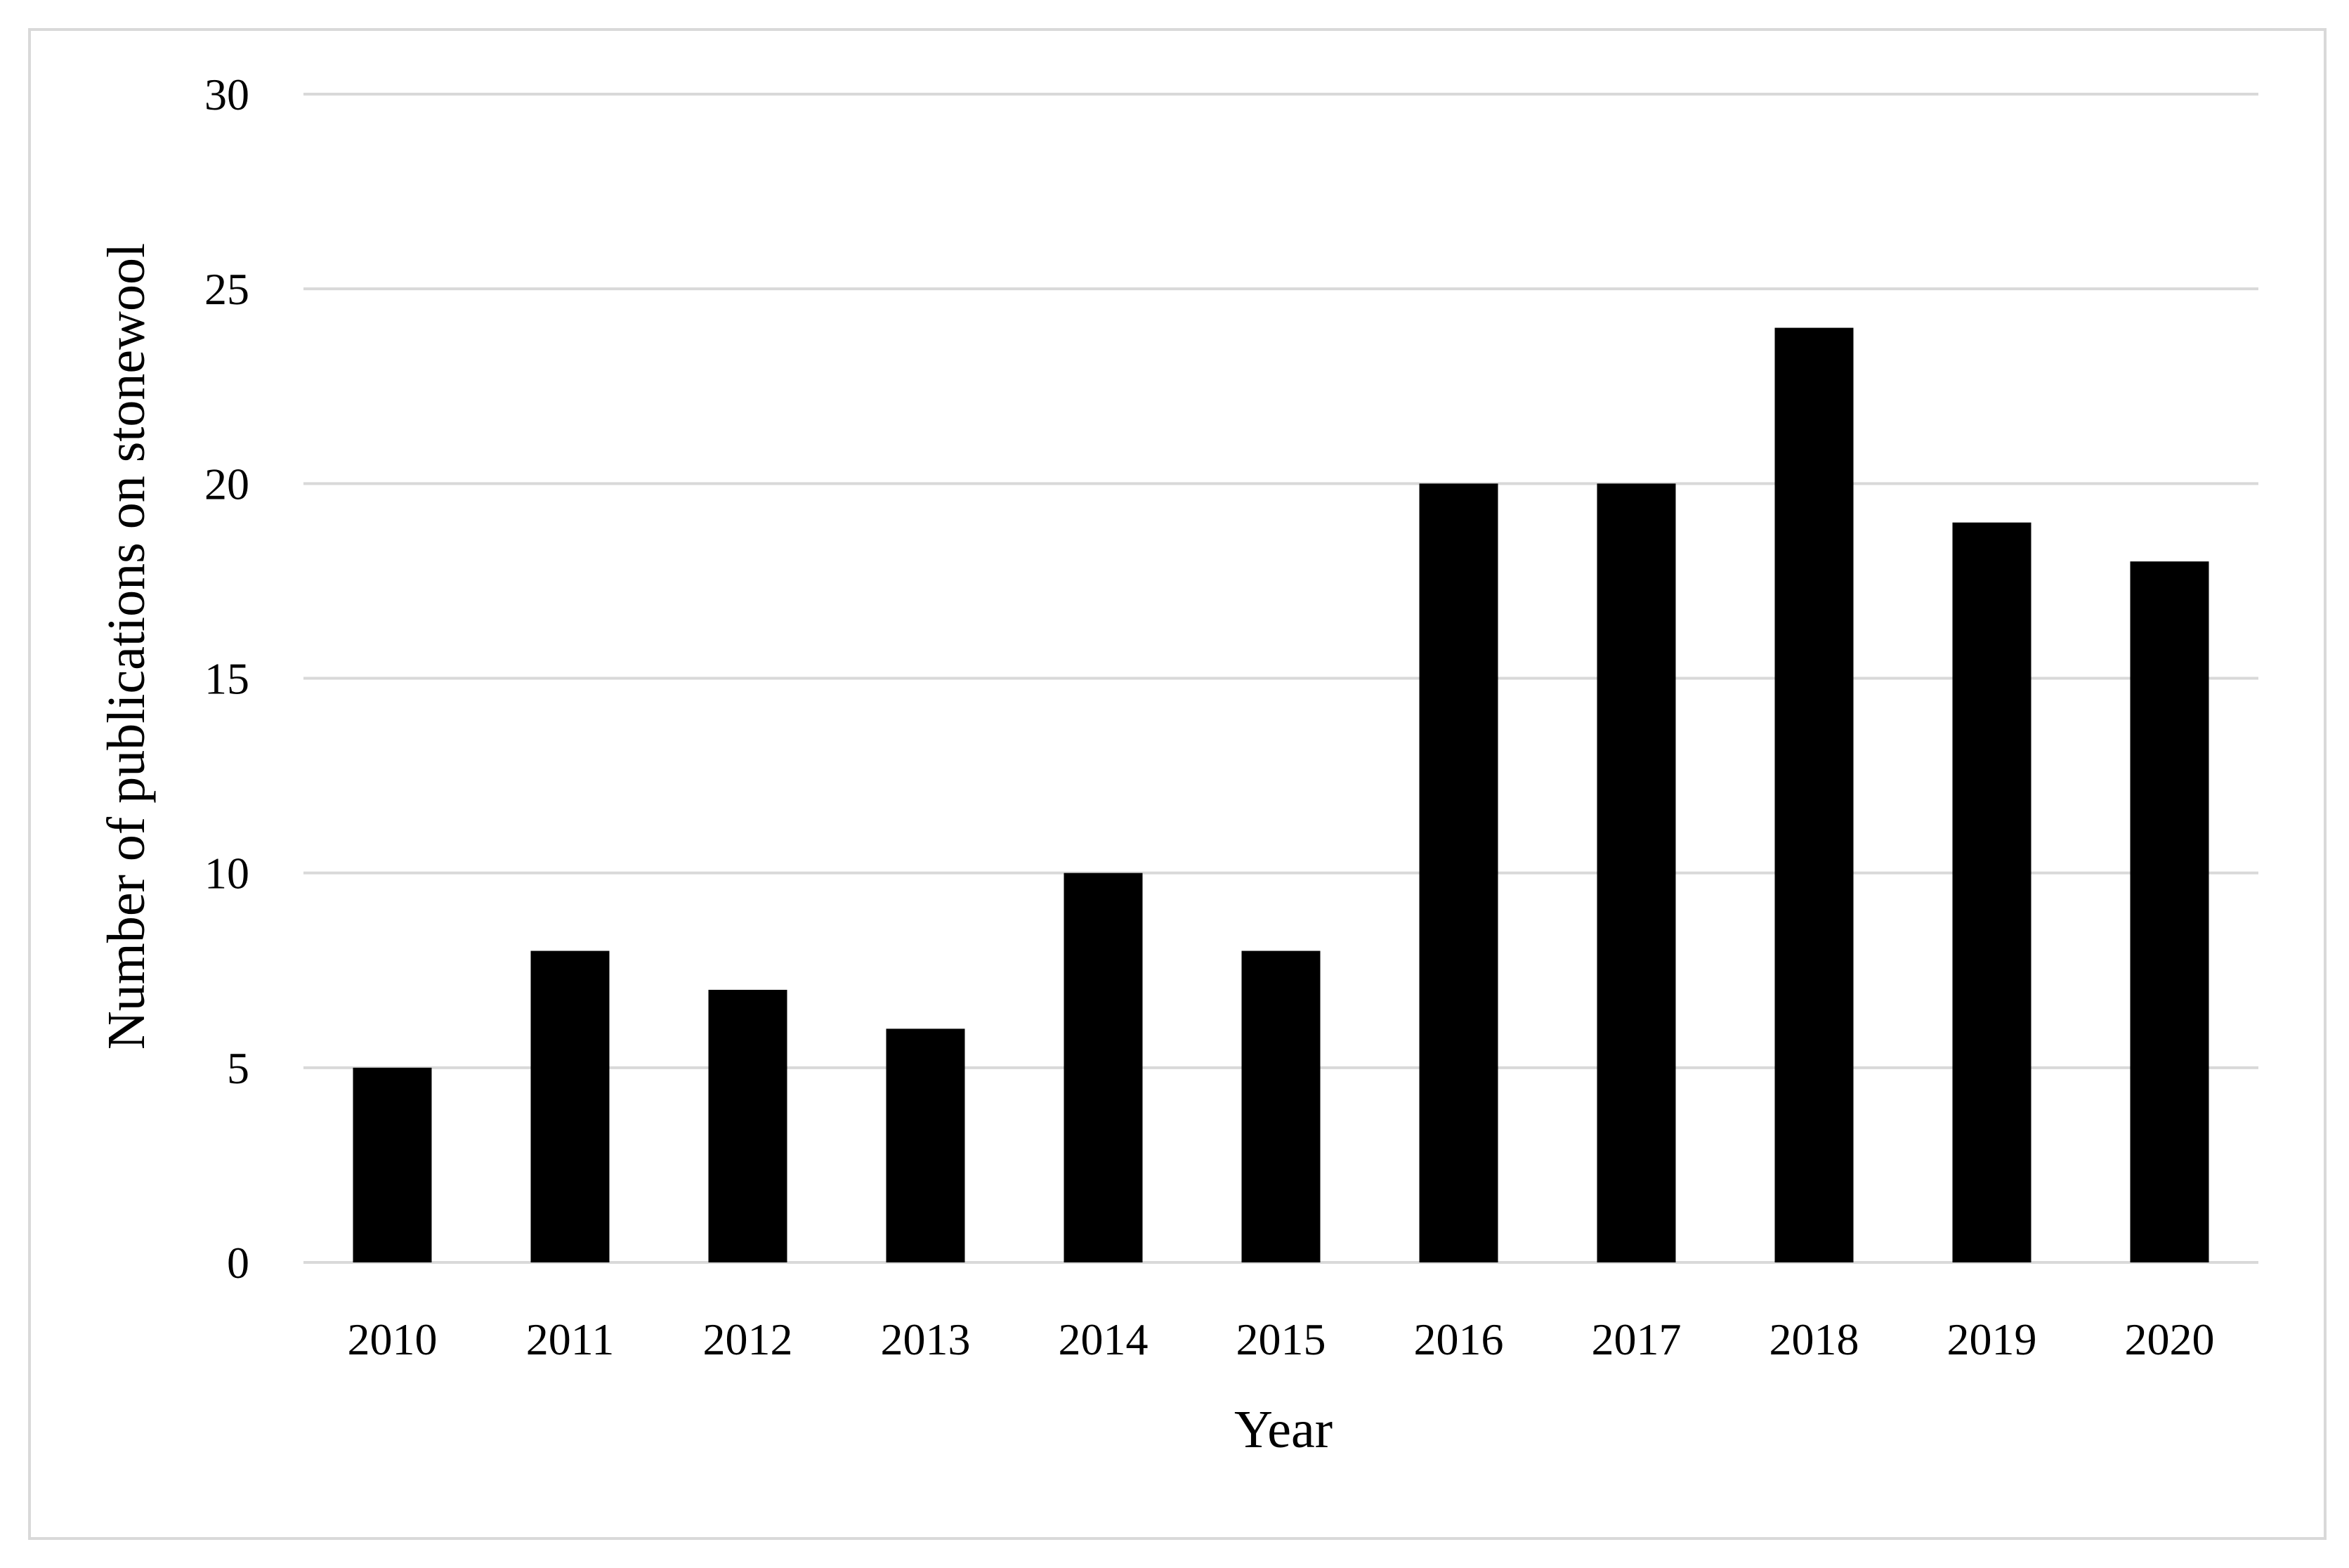 Image resolution: width=2349 pixels, height=1568 pixels. Describe the element at coordinates (392, 1164) in the screenshot. I see `bar-2010` at that location.